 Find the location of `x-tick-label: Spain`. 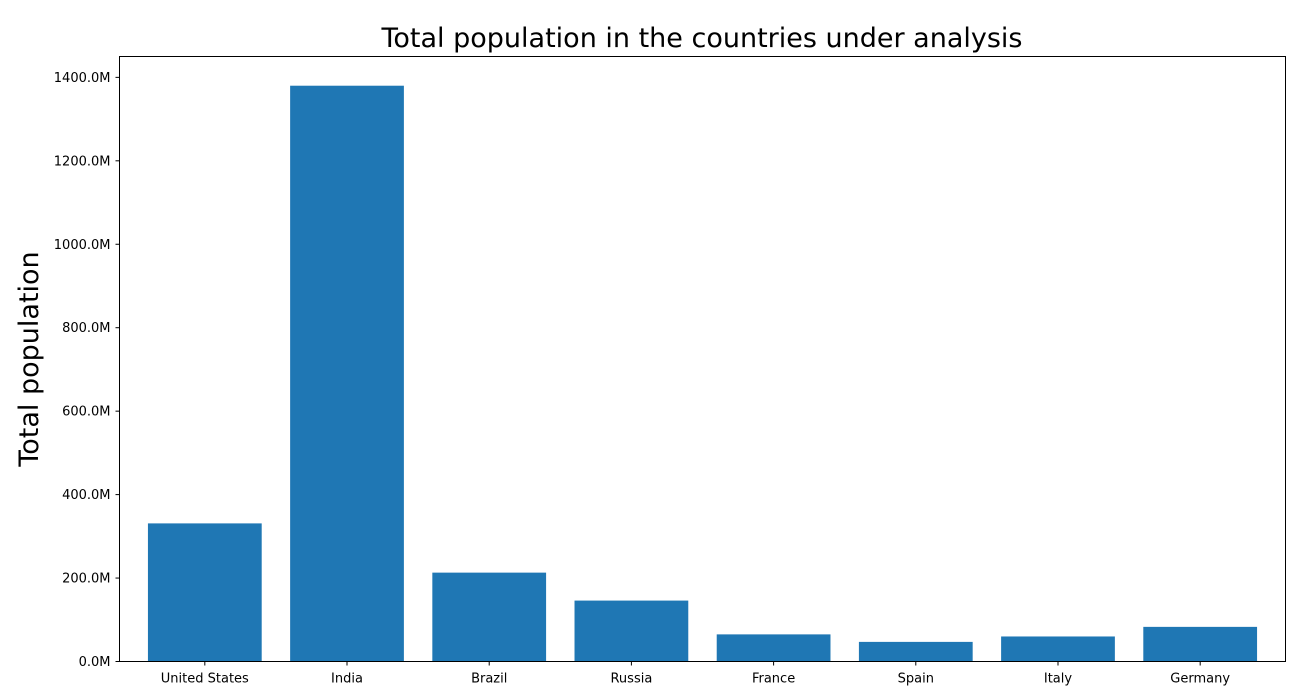

x-tick-label: Spain is located at coordinates (916, 679).